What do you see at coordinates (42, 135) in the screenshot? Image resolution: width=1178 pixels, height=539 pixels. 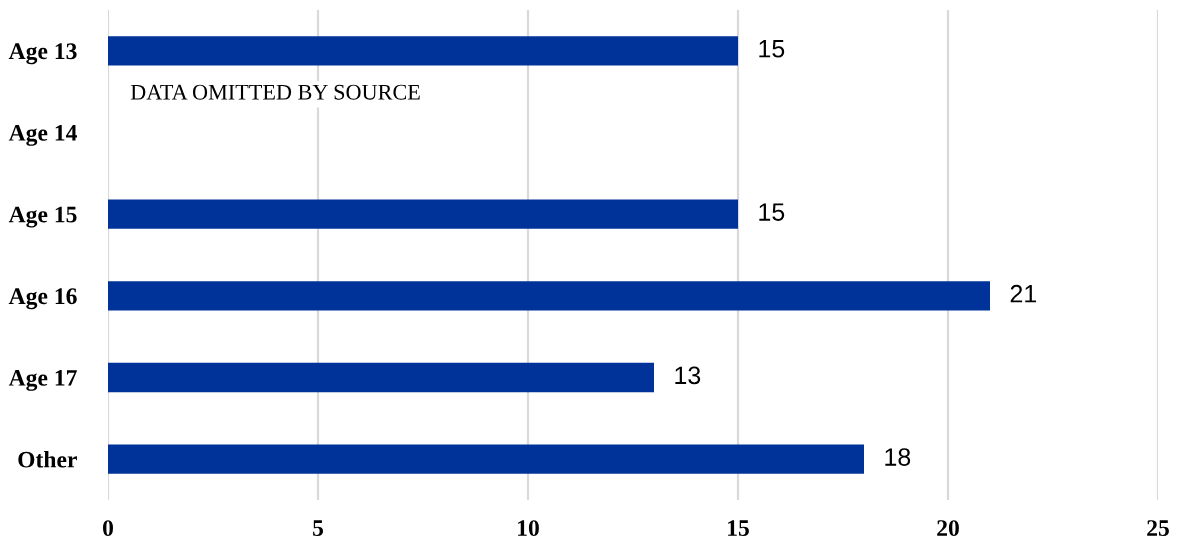 I see `y-tick-label: Age 14` at bounding box center [42, 135].